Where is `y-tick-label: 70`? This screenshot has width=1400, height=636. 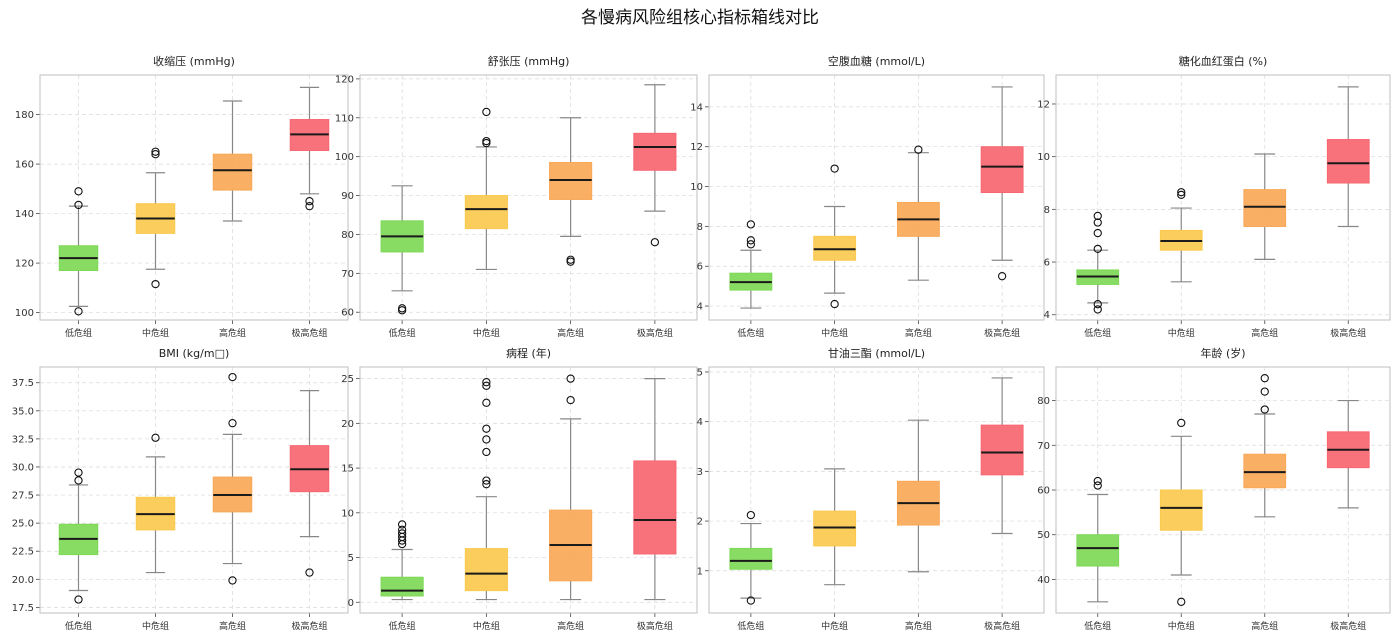 y-tick-label: 70 is located at coordinates (347, 274).